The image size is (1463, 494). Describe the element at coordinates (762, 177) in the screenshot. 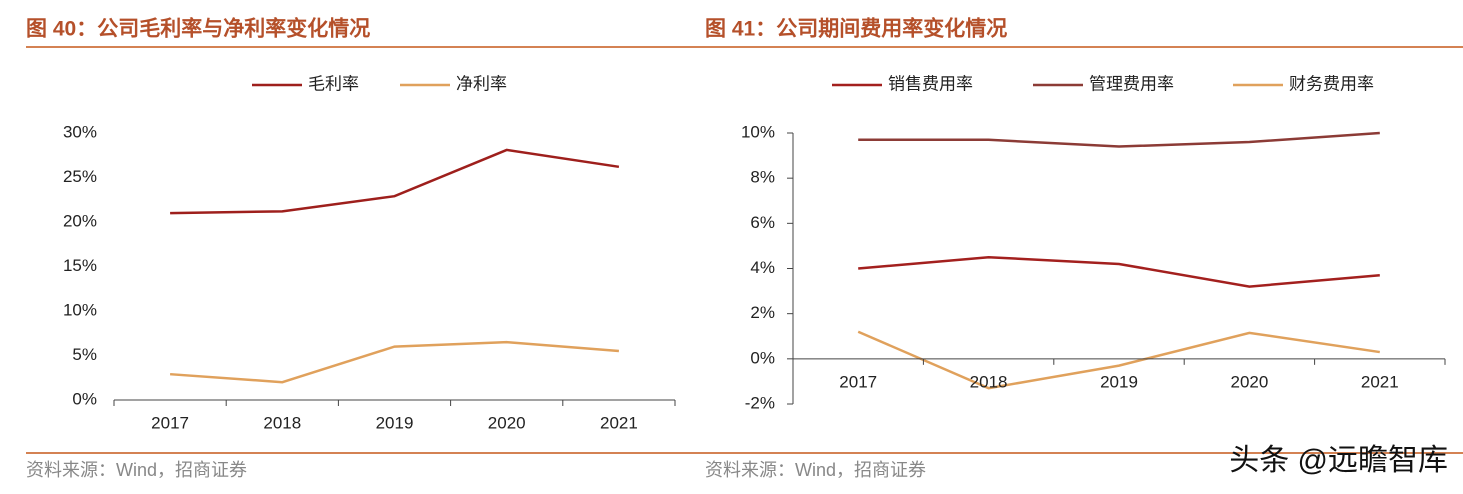

I see `y-tick-label: 8%` at that location.